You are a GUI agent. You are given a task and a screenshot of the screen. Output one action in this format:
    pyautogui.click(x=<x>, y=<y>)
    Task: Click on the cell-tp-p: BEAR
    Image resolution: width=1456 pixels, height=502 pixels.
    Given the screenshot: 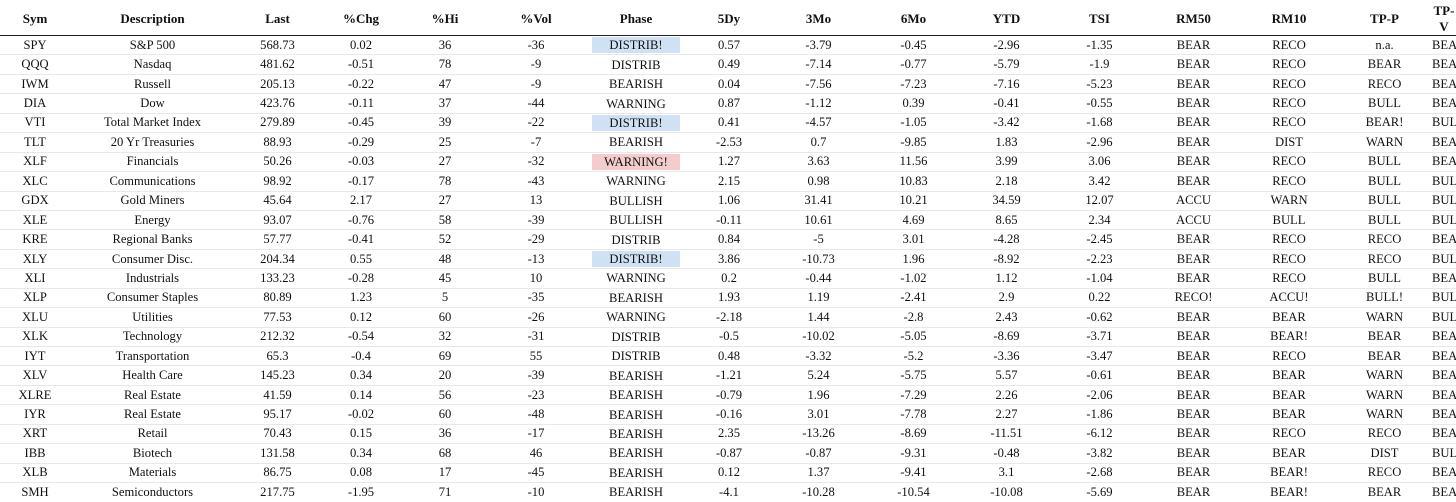 What is the action you would take?
    pyautogui.click(x=1384, y=64)
    